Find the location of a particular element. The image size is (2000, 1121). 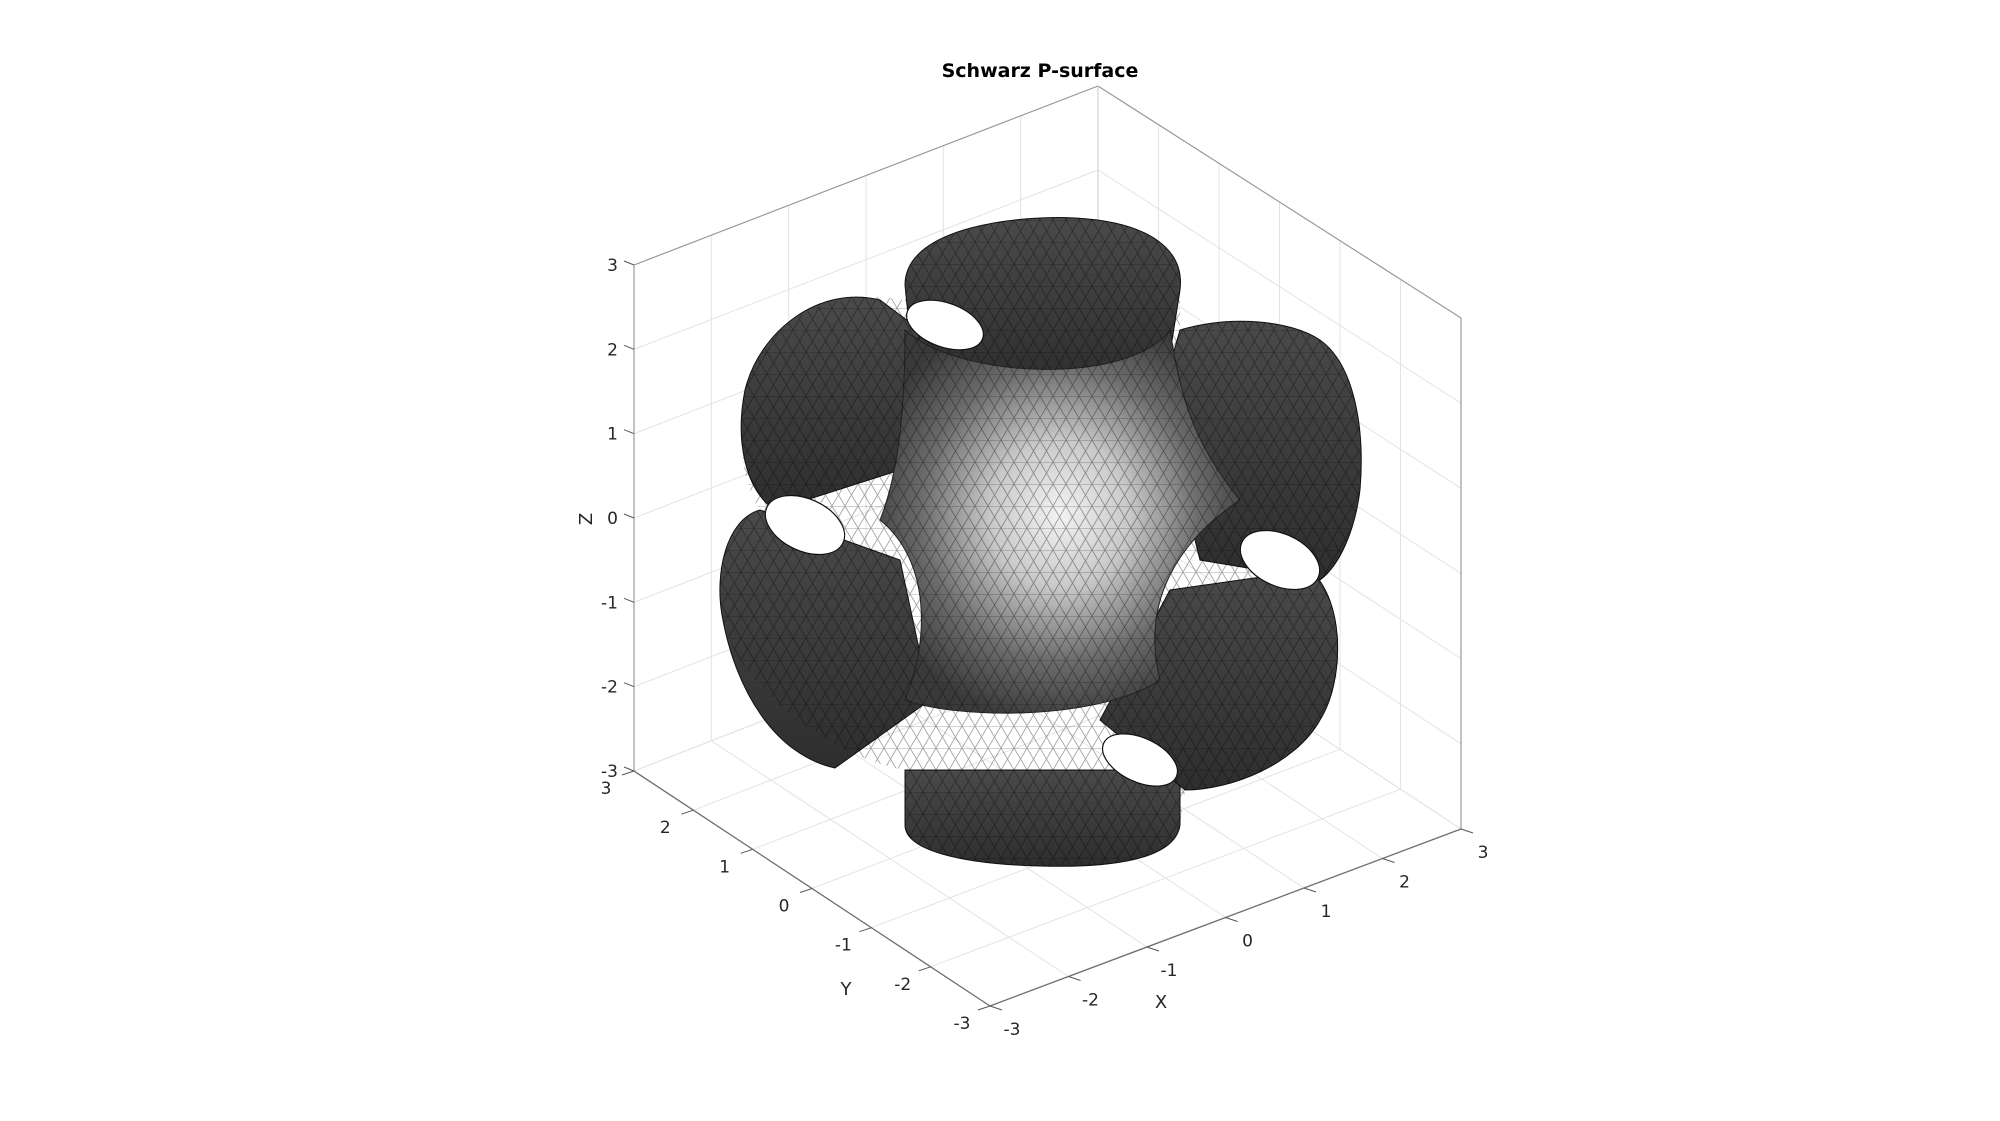

x-tick-label: 0 is located at coordinates (1247, 942).